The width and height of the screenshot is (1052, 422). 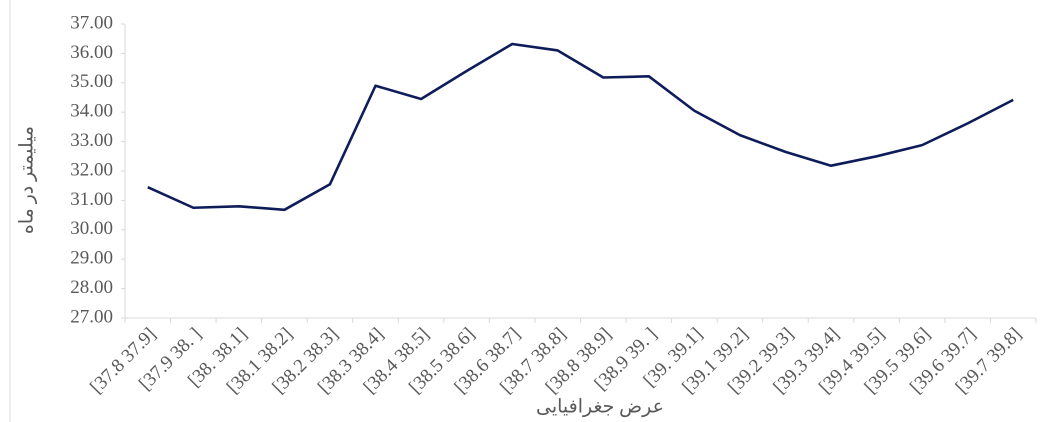 What do you see at coordinates (91, 316) in the screenshot?
I see `y-tick-label: 27.00` at bounding box center [91, 316].